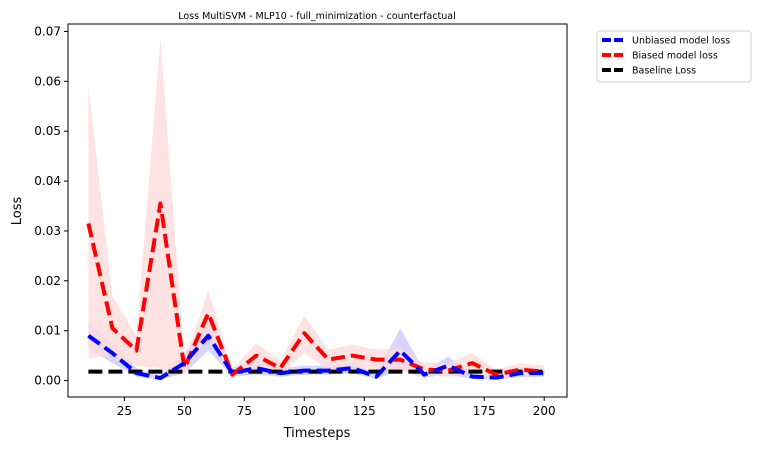 This screenshot has height=449, width=761. What do you see at coordinates (184, 411) in the screenshot?
I see `x-tick-label: 50` at bounding box center [184, 411].